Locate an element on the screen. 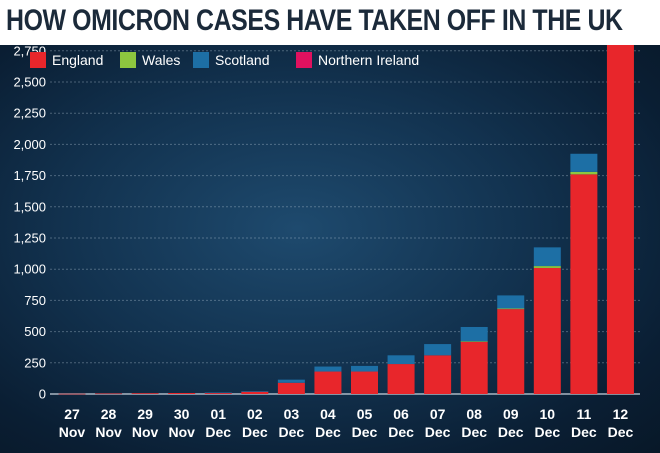 The width and height of the screenshot is (660, 453). x-tick-day: 28 is located at coordinates (109, 414).